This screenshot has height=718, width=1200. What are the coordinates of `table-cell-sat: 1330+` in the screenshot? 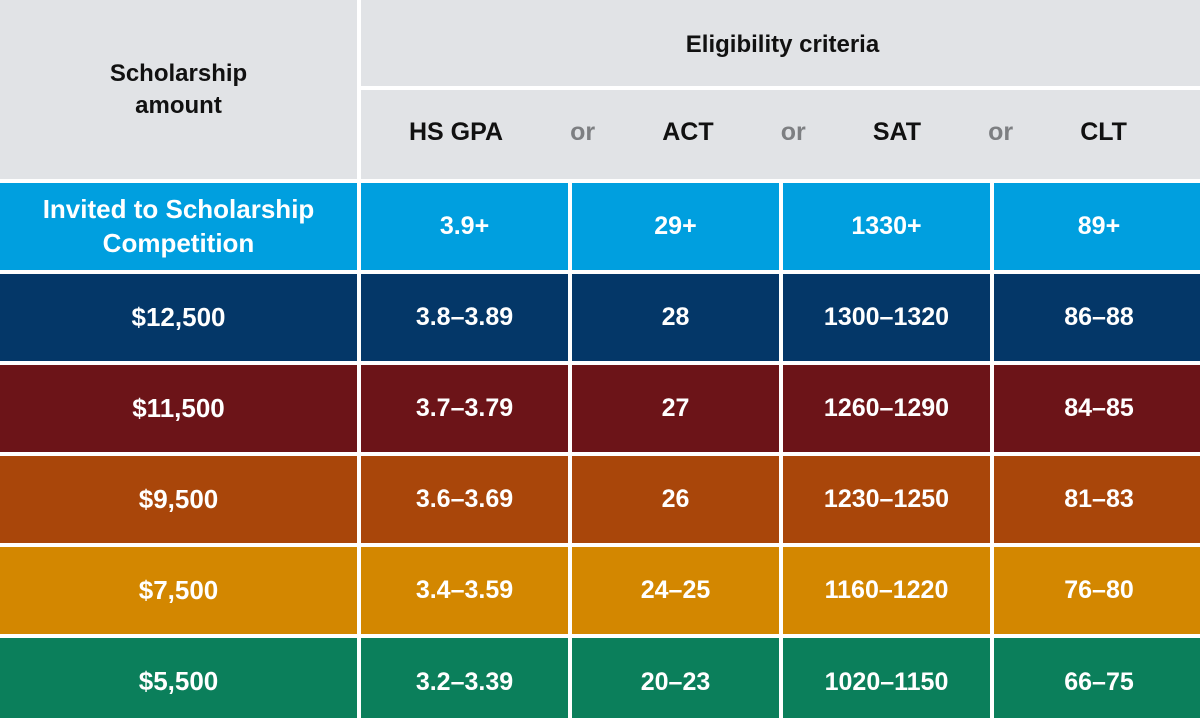 It's located at (886, 226).